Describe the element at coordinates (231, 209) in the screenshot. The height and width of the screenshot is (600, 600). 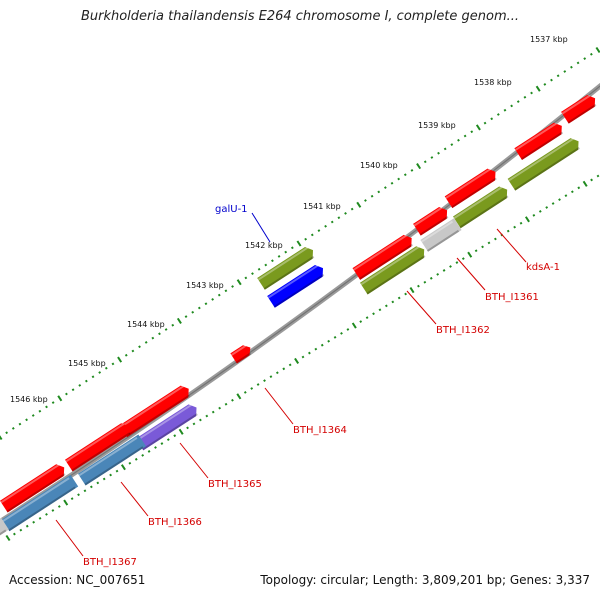
I see `gene-label: galU-1` at that location.